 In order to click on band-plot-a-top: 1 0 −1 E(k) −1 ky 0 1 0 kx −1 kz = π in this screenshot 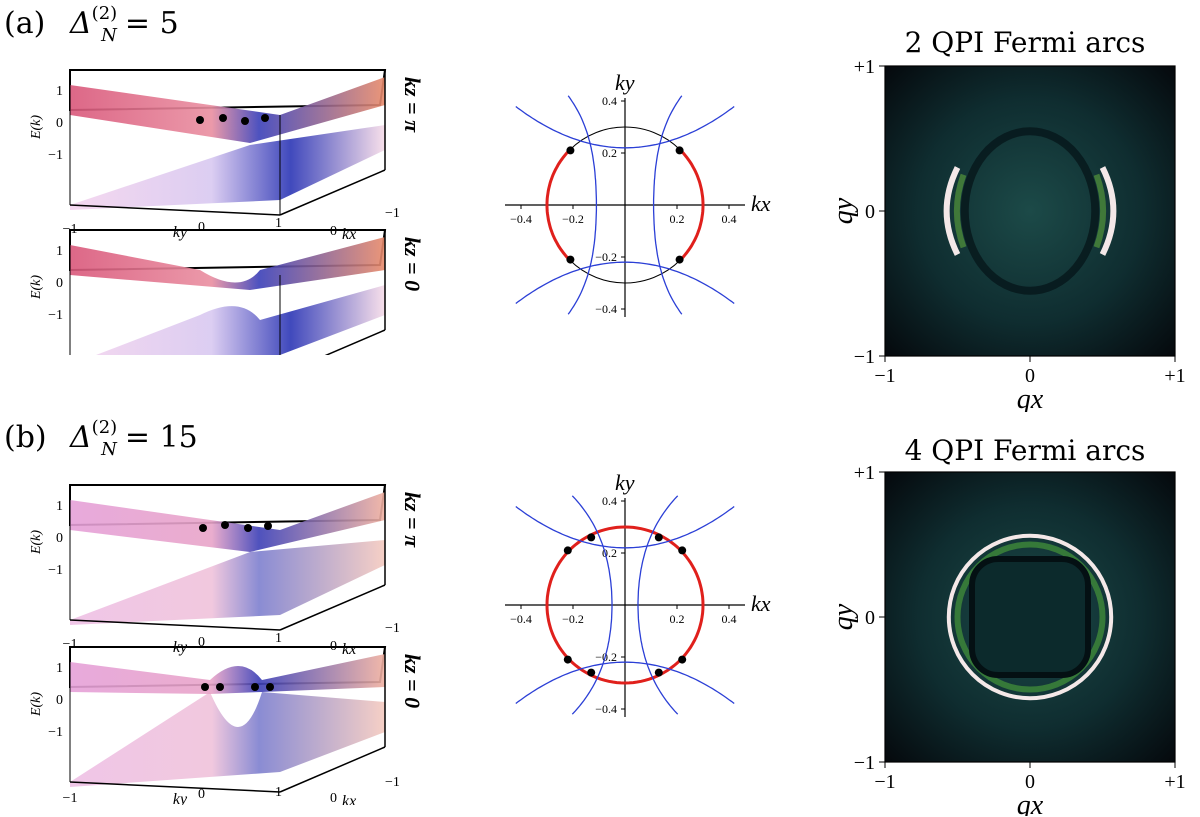, I will do `click(227, 156)`.